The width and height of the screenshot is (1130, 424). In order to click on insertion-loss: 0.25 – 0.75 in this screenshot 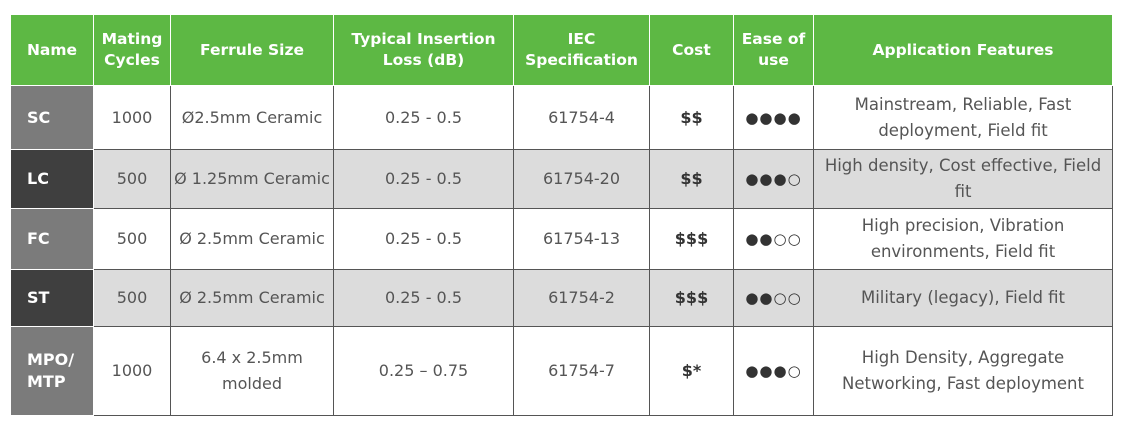, I will do `click(423, 371)`.